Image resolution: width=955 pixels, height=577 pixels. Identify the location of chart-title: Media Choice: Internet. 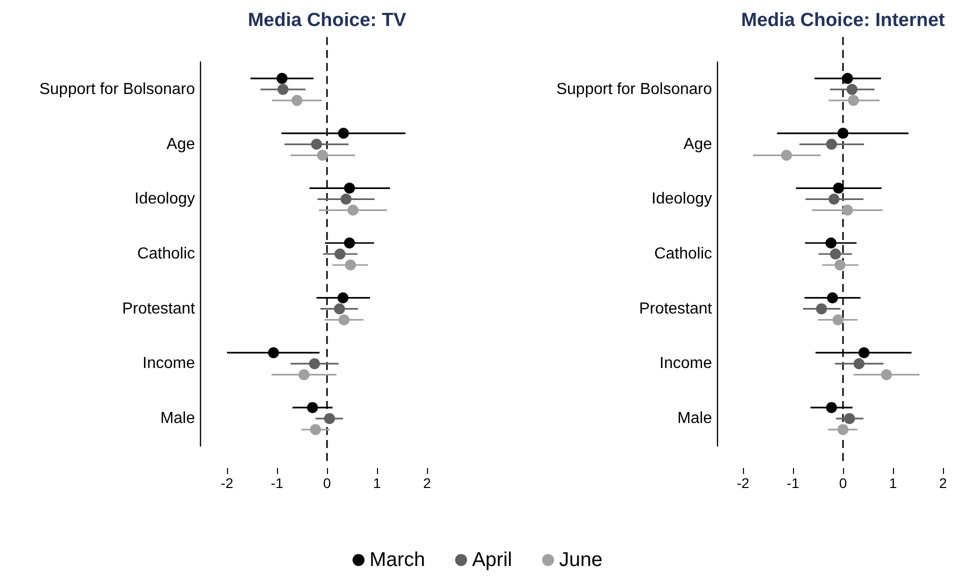
(843, 20).